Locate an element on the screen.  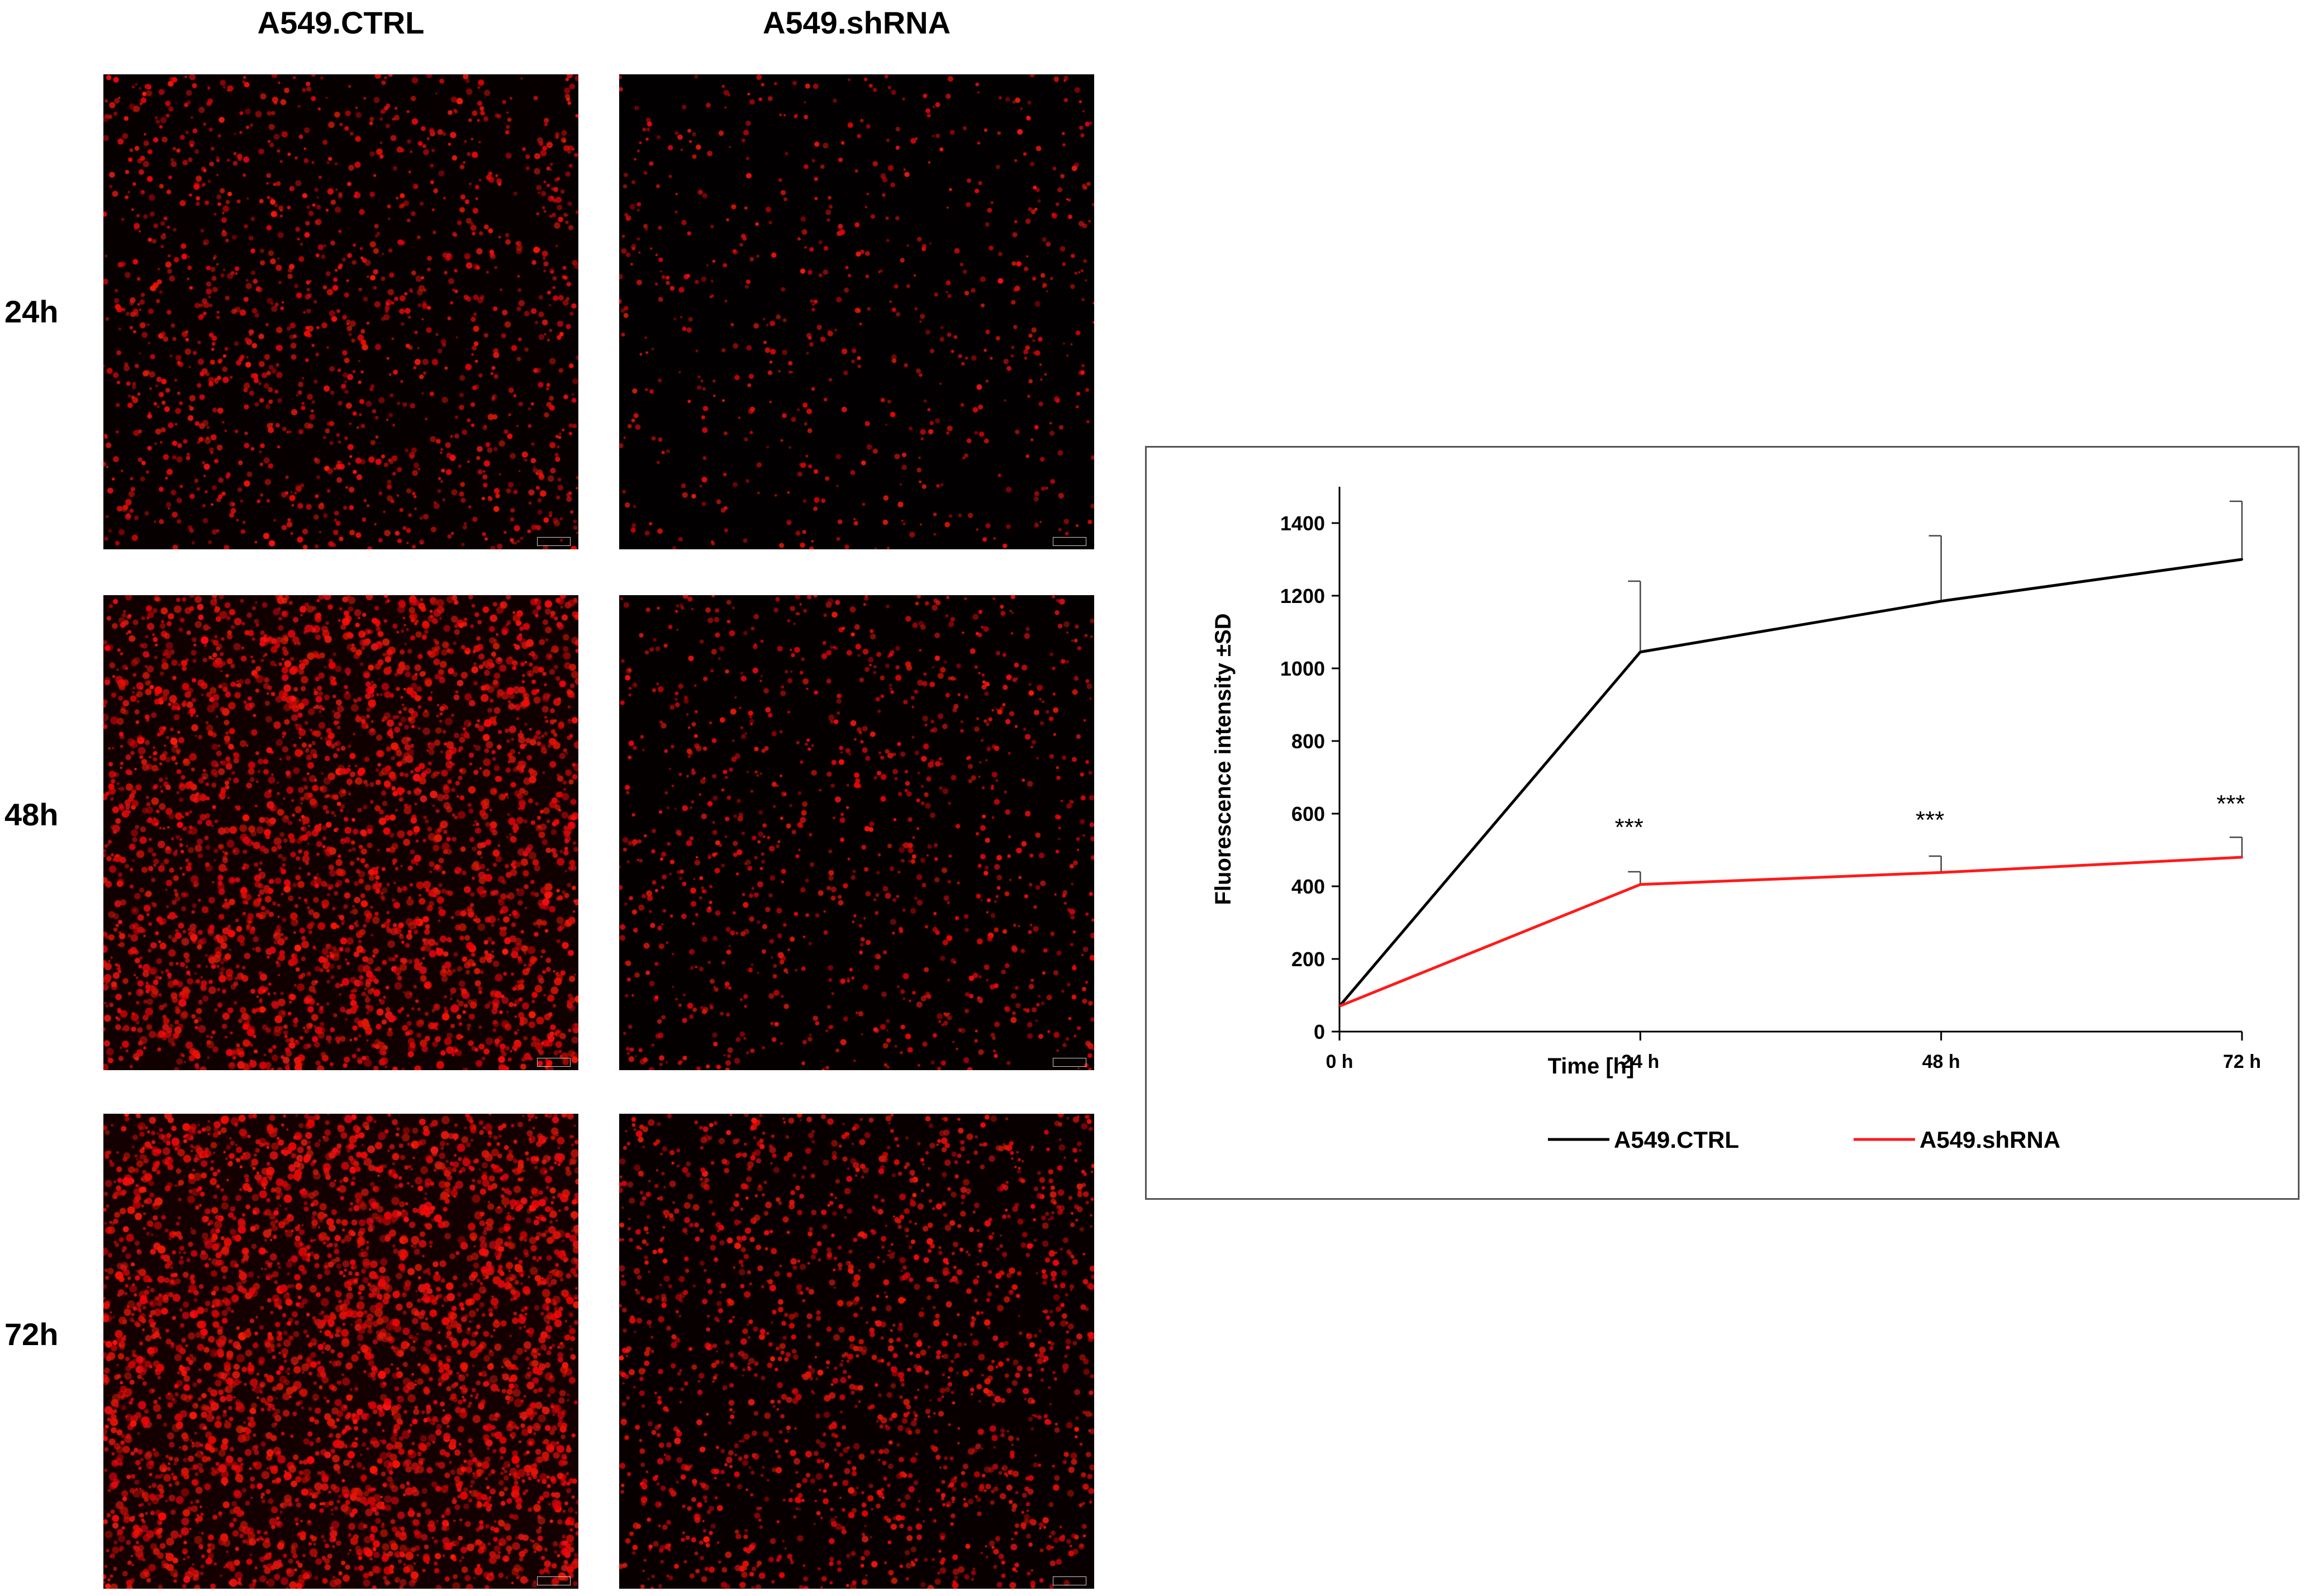
micrograph-ctrl-48h is located at coordinates (340, 832).